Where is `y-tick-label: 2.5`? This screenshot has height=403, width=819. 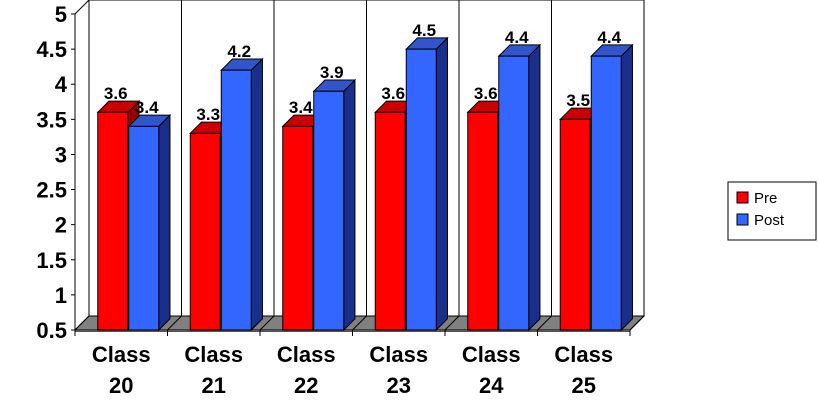
y-tick-label: 2.5 is located at coordinates (51, 190).